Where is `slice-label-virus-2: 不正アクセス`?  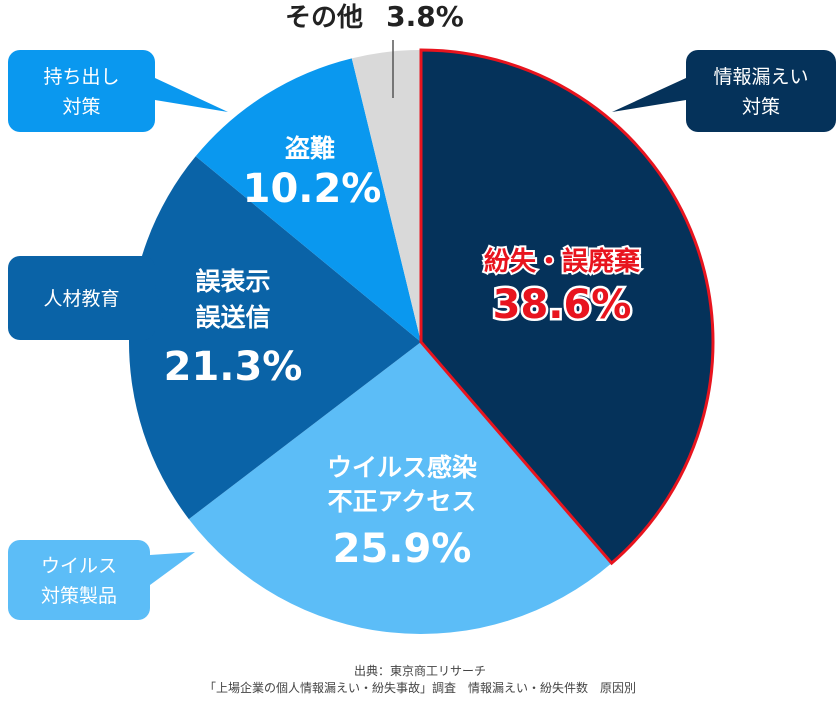 slice-label-virus-2: 不正アクセス is located at coordinates (402, 501).